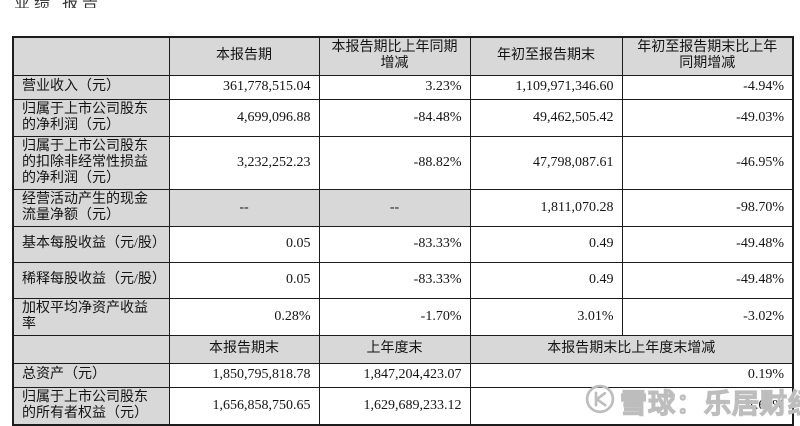 The width and height of the screenshot is (800, 426). Describe the element at coordinates (91, 405) in the screenshot. I see `row-label-owners-equity: 归属于上市公司股东的所有者权益（元）` at that location.